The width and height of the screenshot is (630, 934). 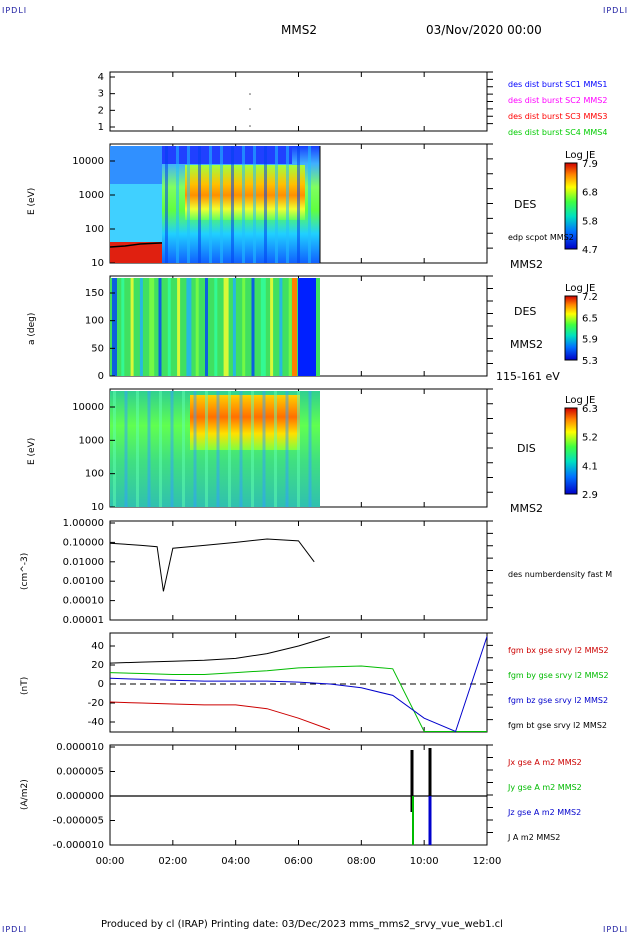 I want to click on legend-entry: des dist burst SC1 MMS1, so click(x=558, y=84).